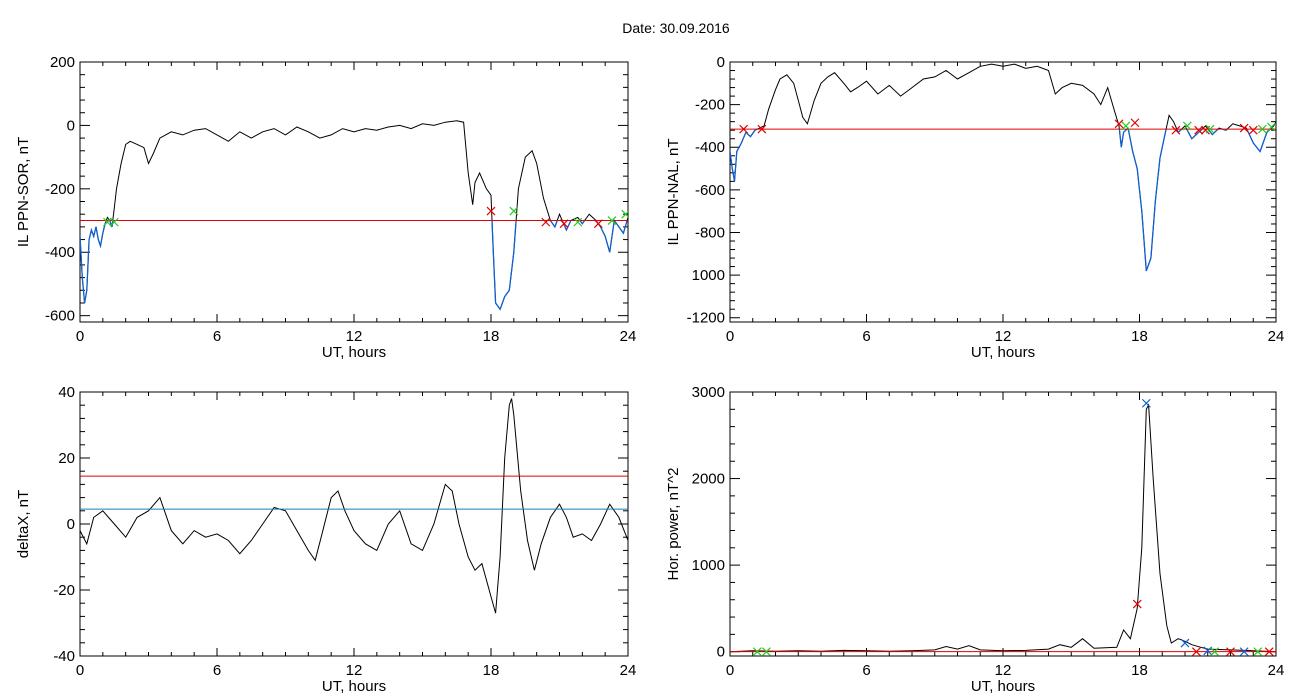  I want to click on y-tick-label: -200, so click(710, 105).